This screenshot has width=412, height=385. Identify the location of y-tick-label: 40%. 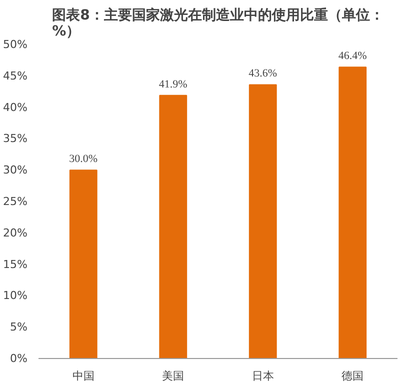
(15, 107).